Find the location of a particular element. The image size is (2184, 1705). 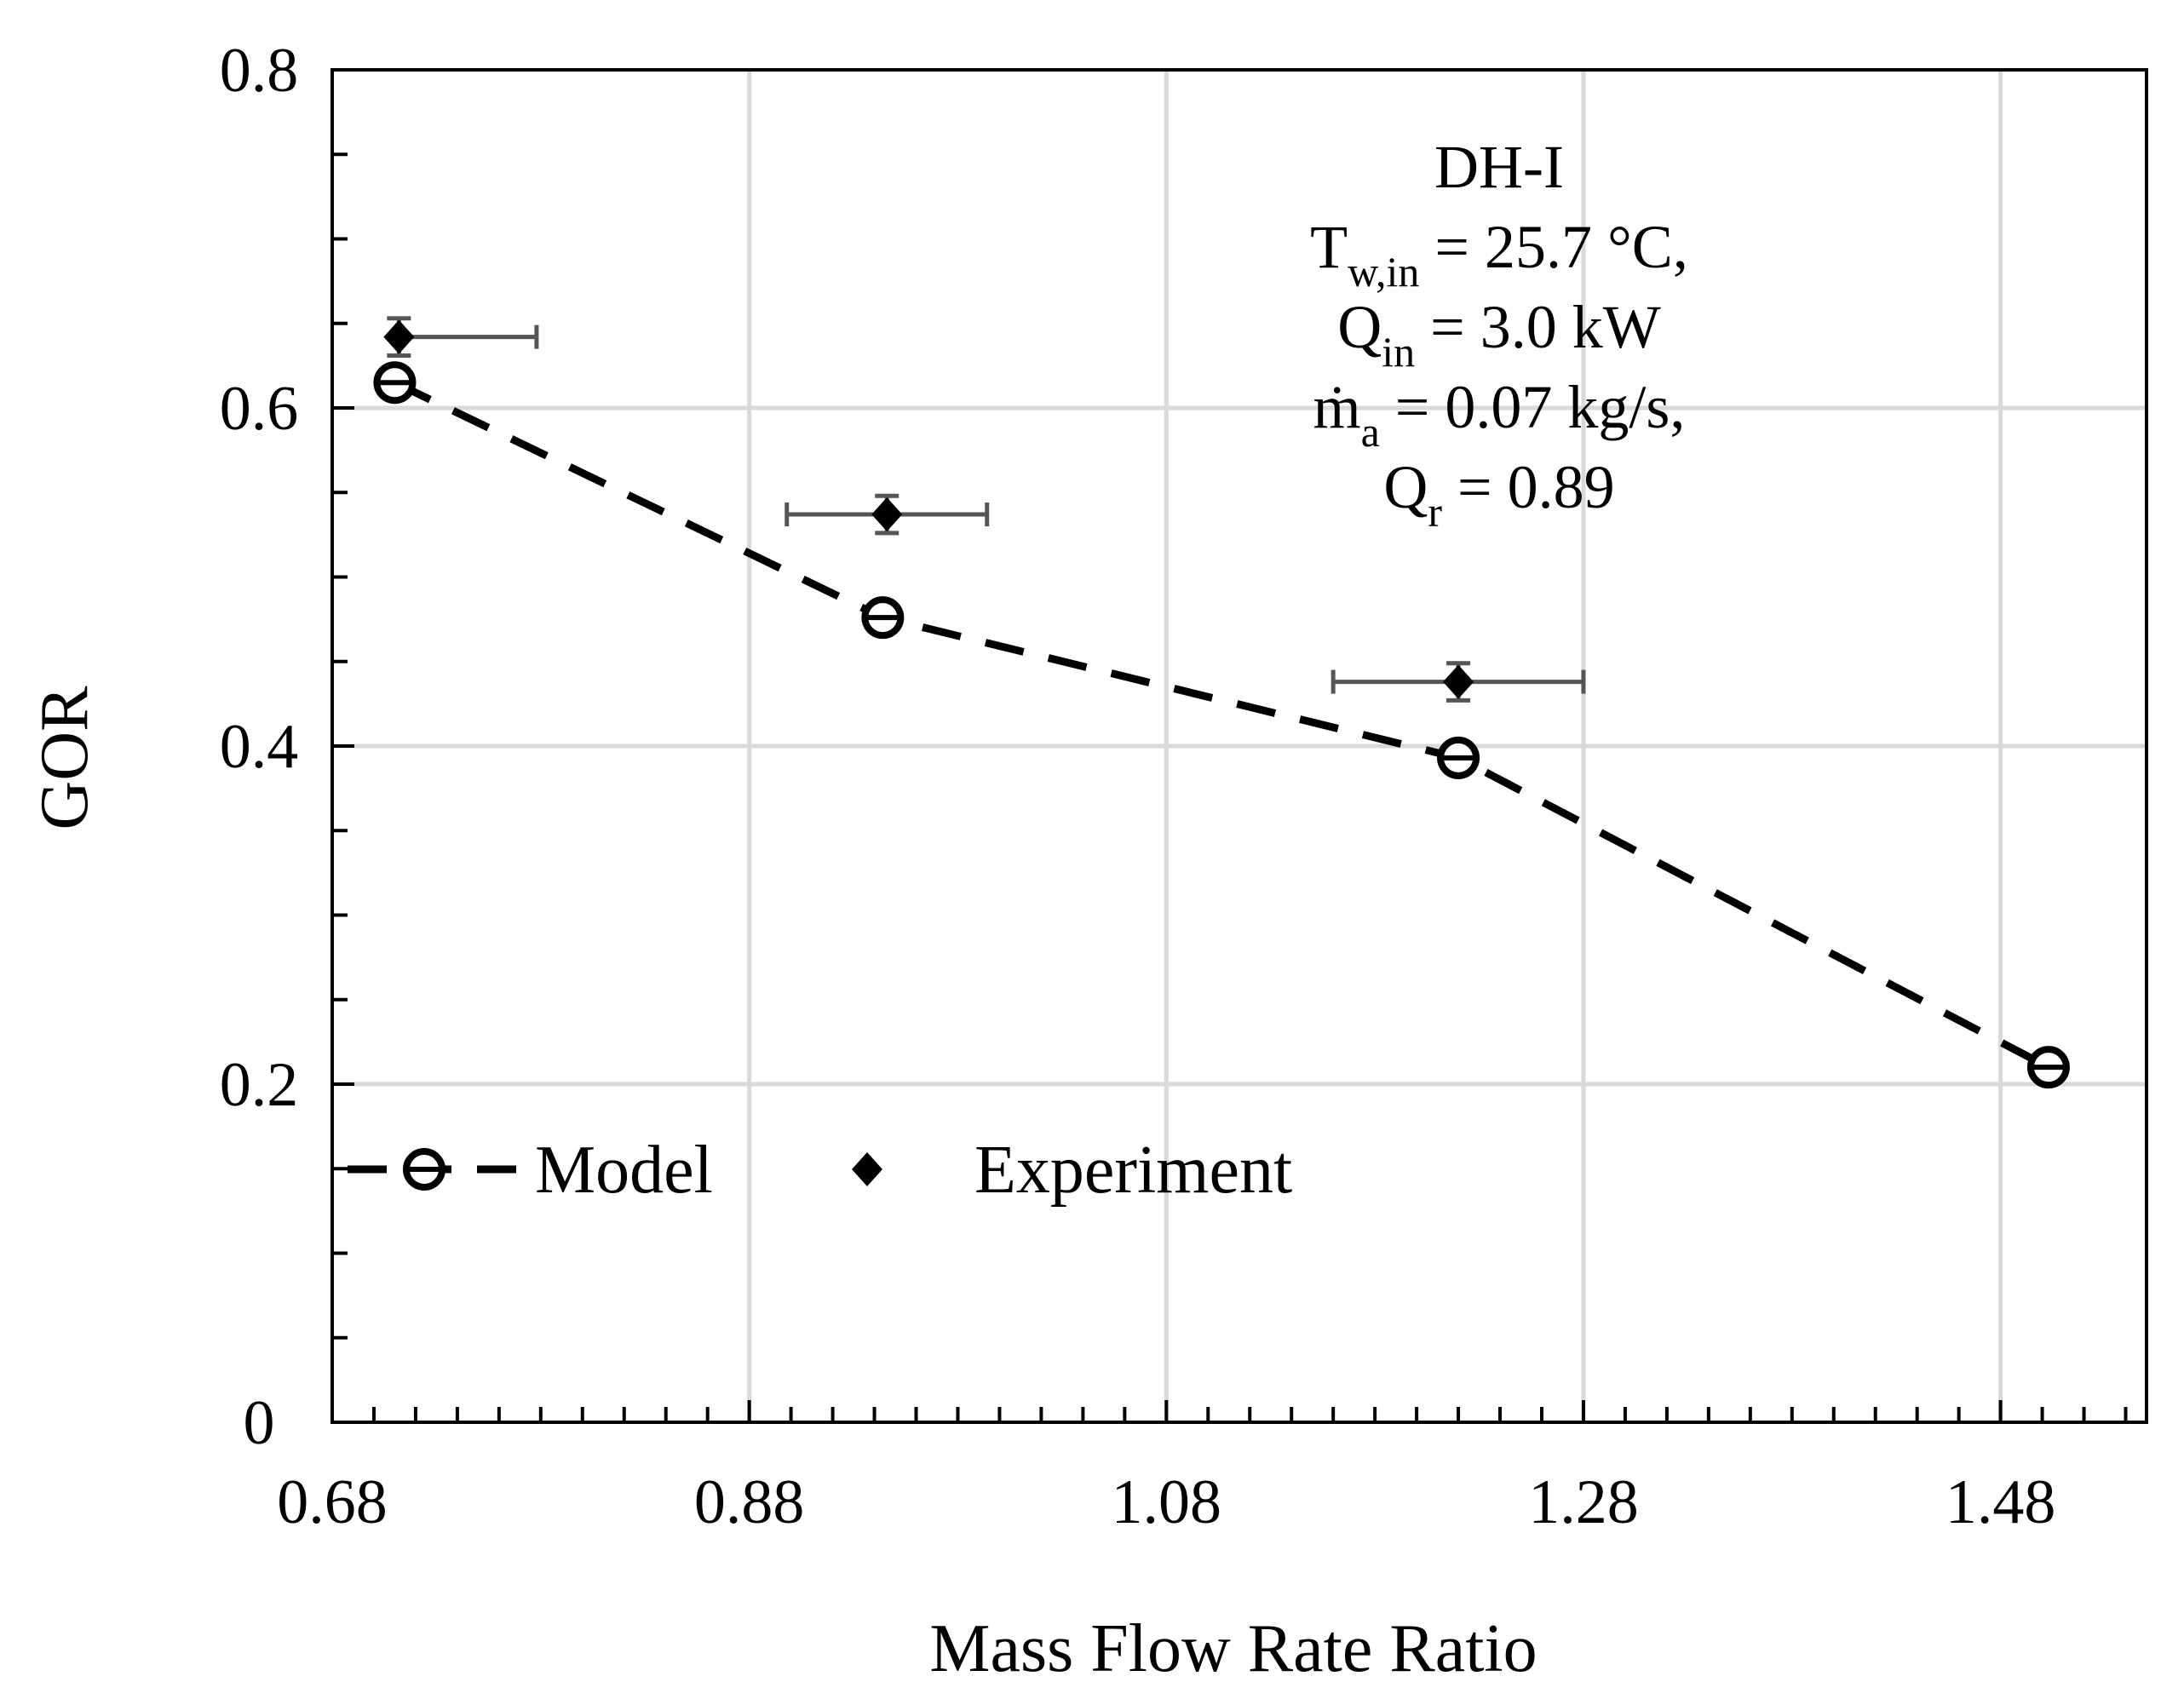

legend-experiment-label: Experiment is located at coordinates (1133, 1170).